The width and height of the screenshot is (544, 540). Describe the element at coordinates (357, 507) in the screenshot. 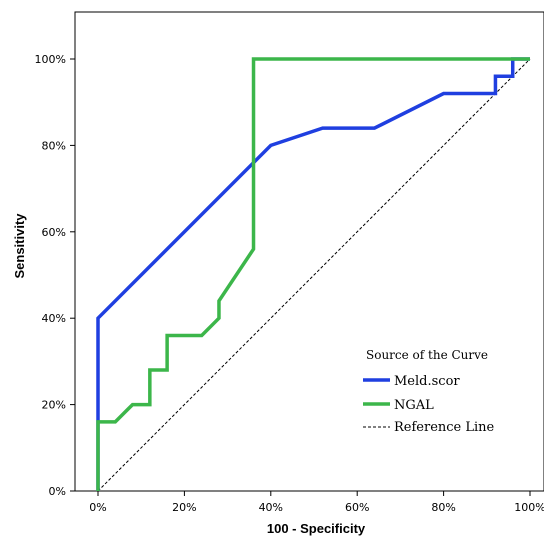

I see `x-tick-label: 60%` at that location.